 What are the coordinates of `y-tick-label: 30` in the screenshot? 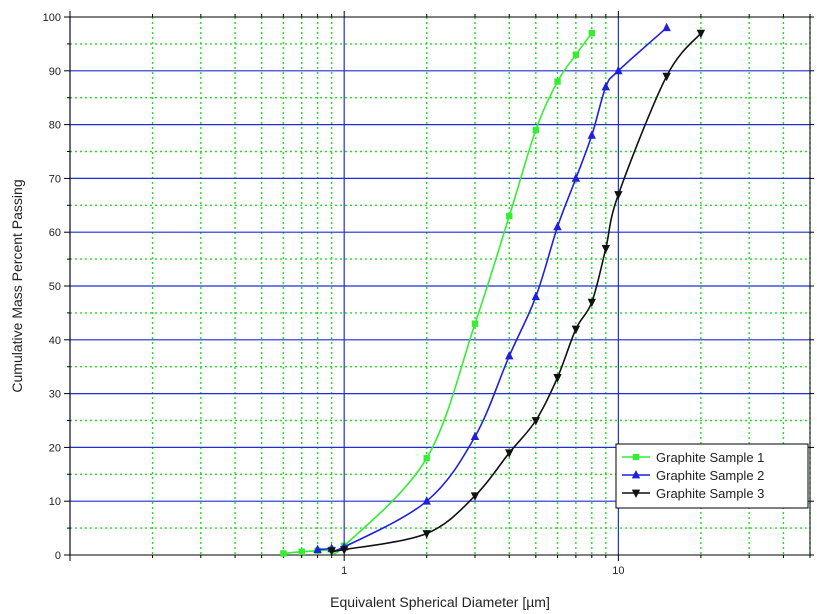 It's located at (55, 395).